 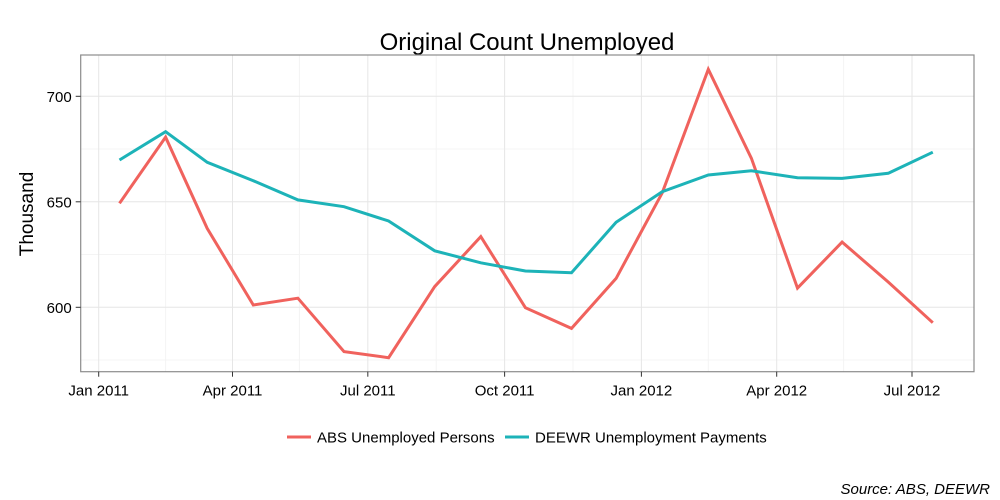 I want to click on legend-label-abs: ABS Unemployed Persons, so click(x=406, y=438).